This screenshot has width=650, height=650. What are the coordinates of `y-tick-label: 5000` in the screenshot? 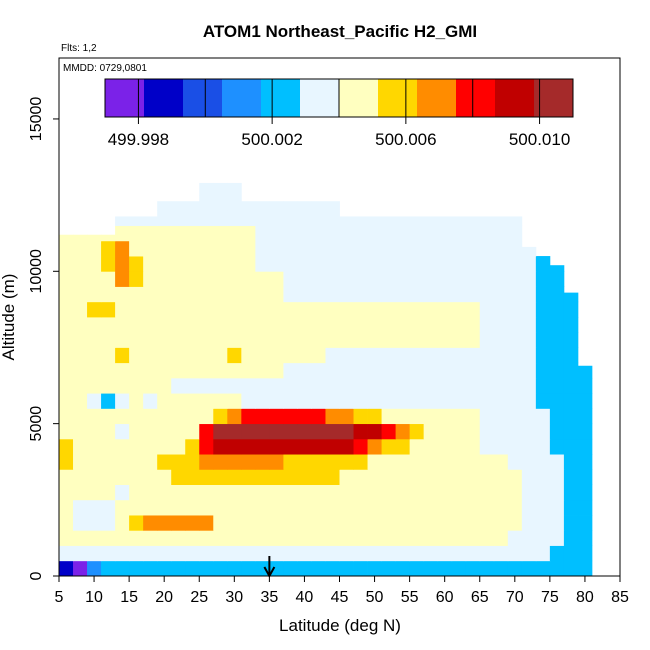 It's located at (36, 424).